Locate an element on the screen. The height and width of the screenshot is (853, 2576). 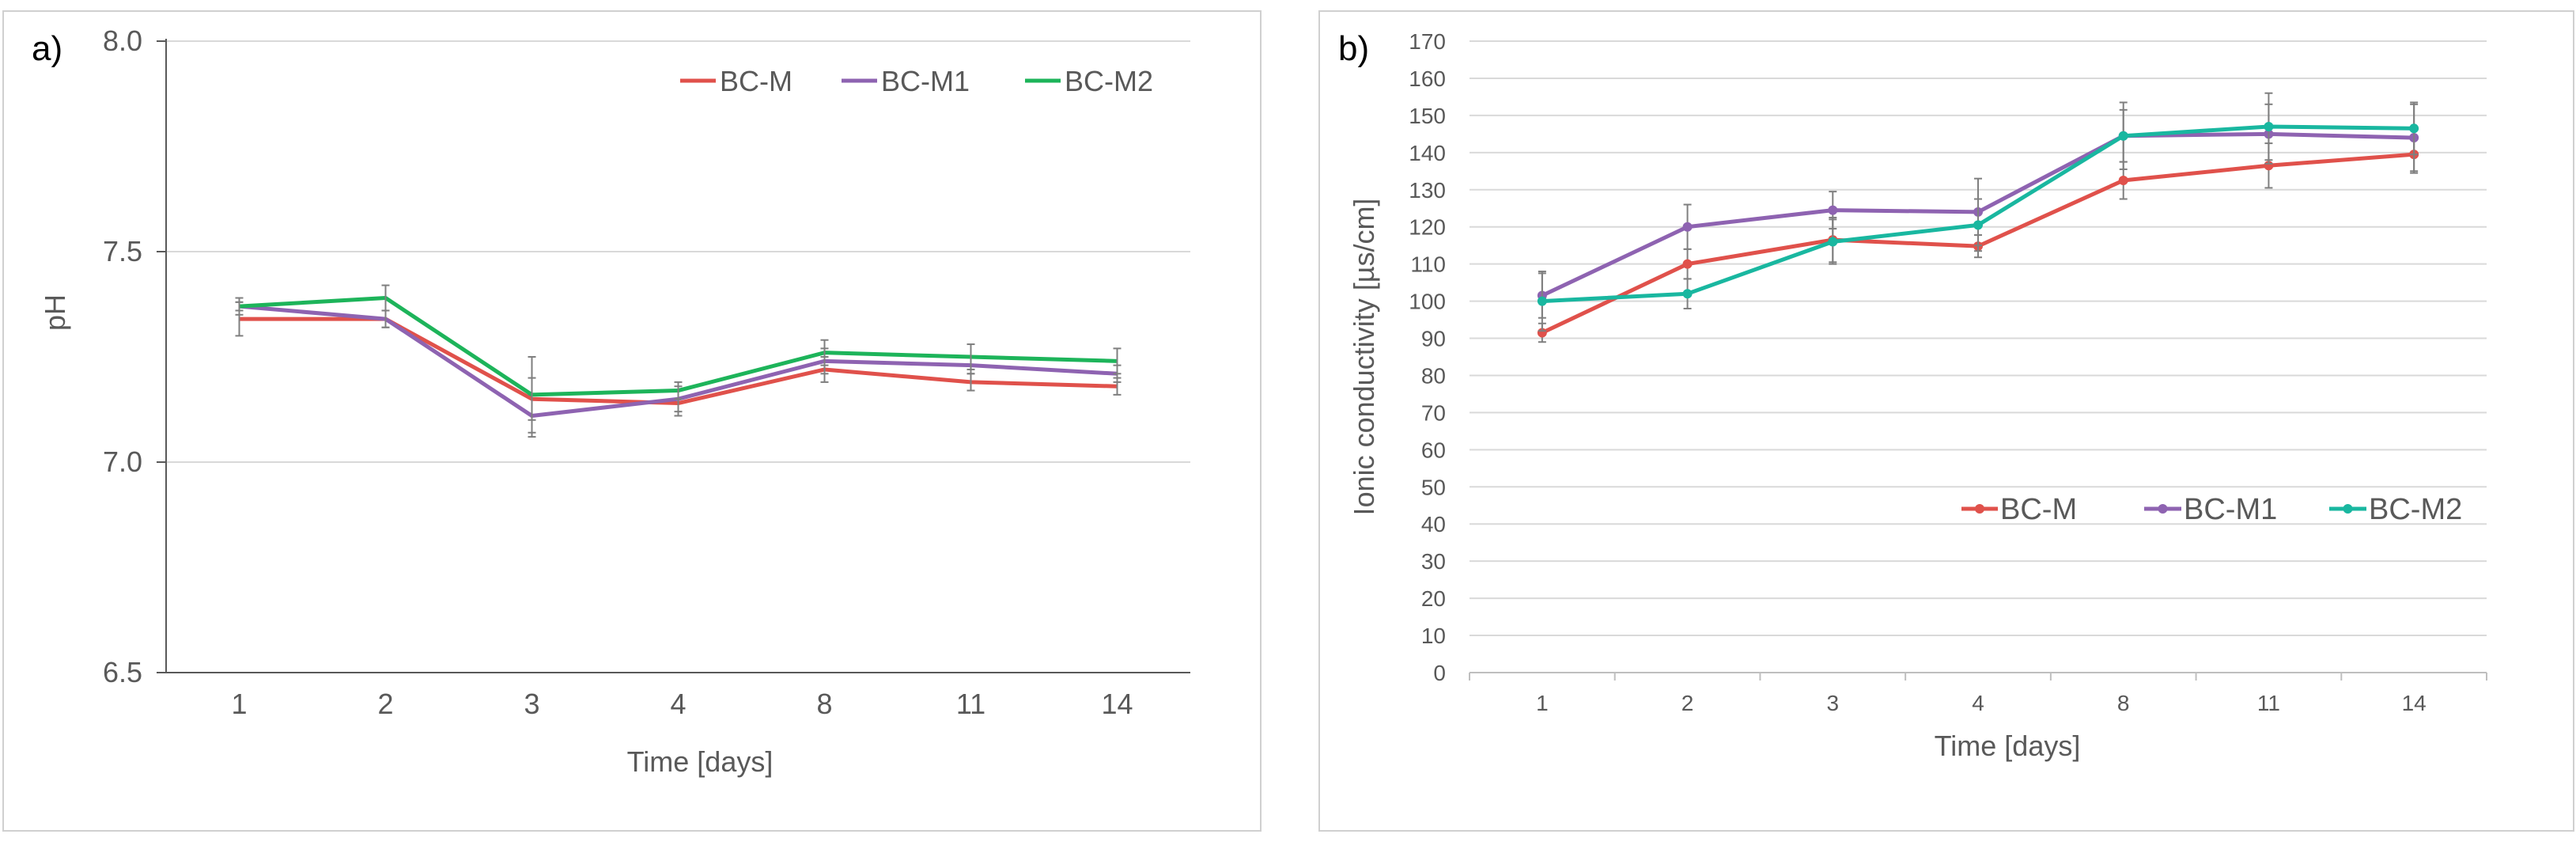
y-tick-label: 70 is located at coordinates (1434, 412).